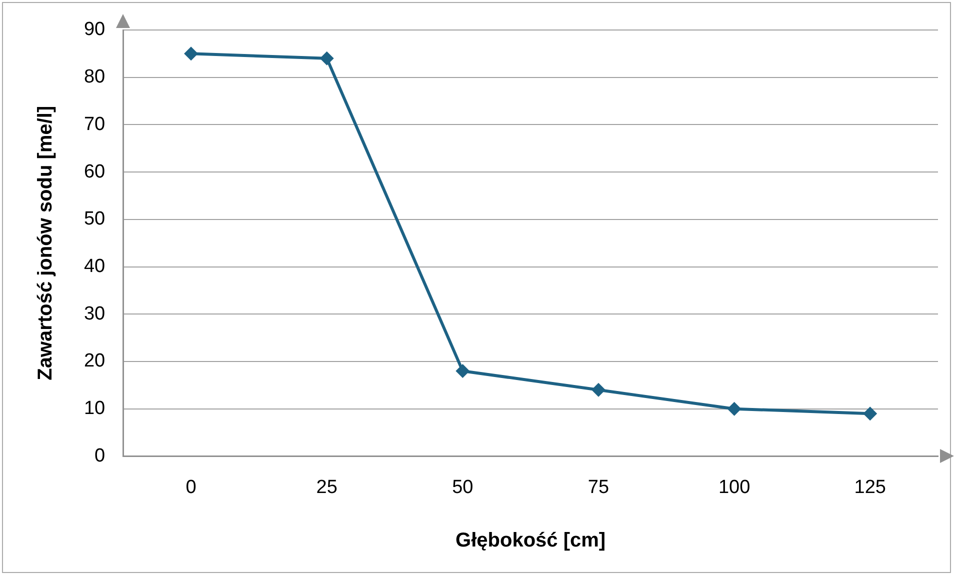 The image size is (955, 577). Describe the element at coordinates (191, 487) in the screenshot. I see `x-tick-label: 0` at that location.